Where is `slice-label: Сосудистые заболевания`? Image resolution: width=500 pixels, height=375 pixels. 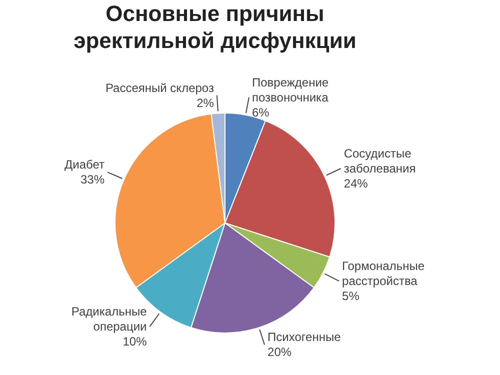
slice-label: Сосудистые заболевания is located at coordinates (380, 161).